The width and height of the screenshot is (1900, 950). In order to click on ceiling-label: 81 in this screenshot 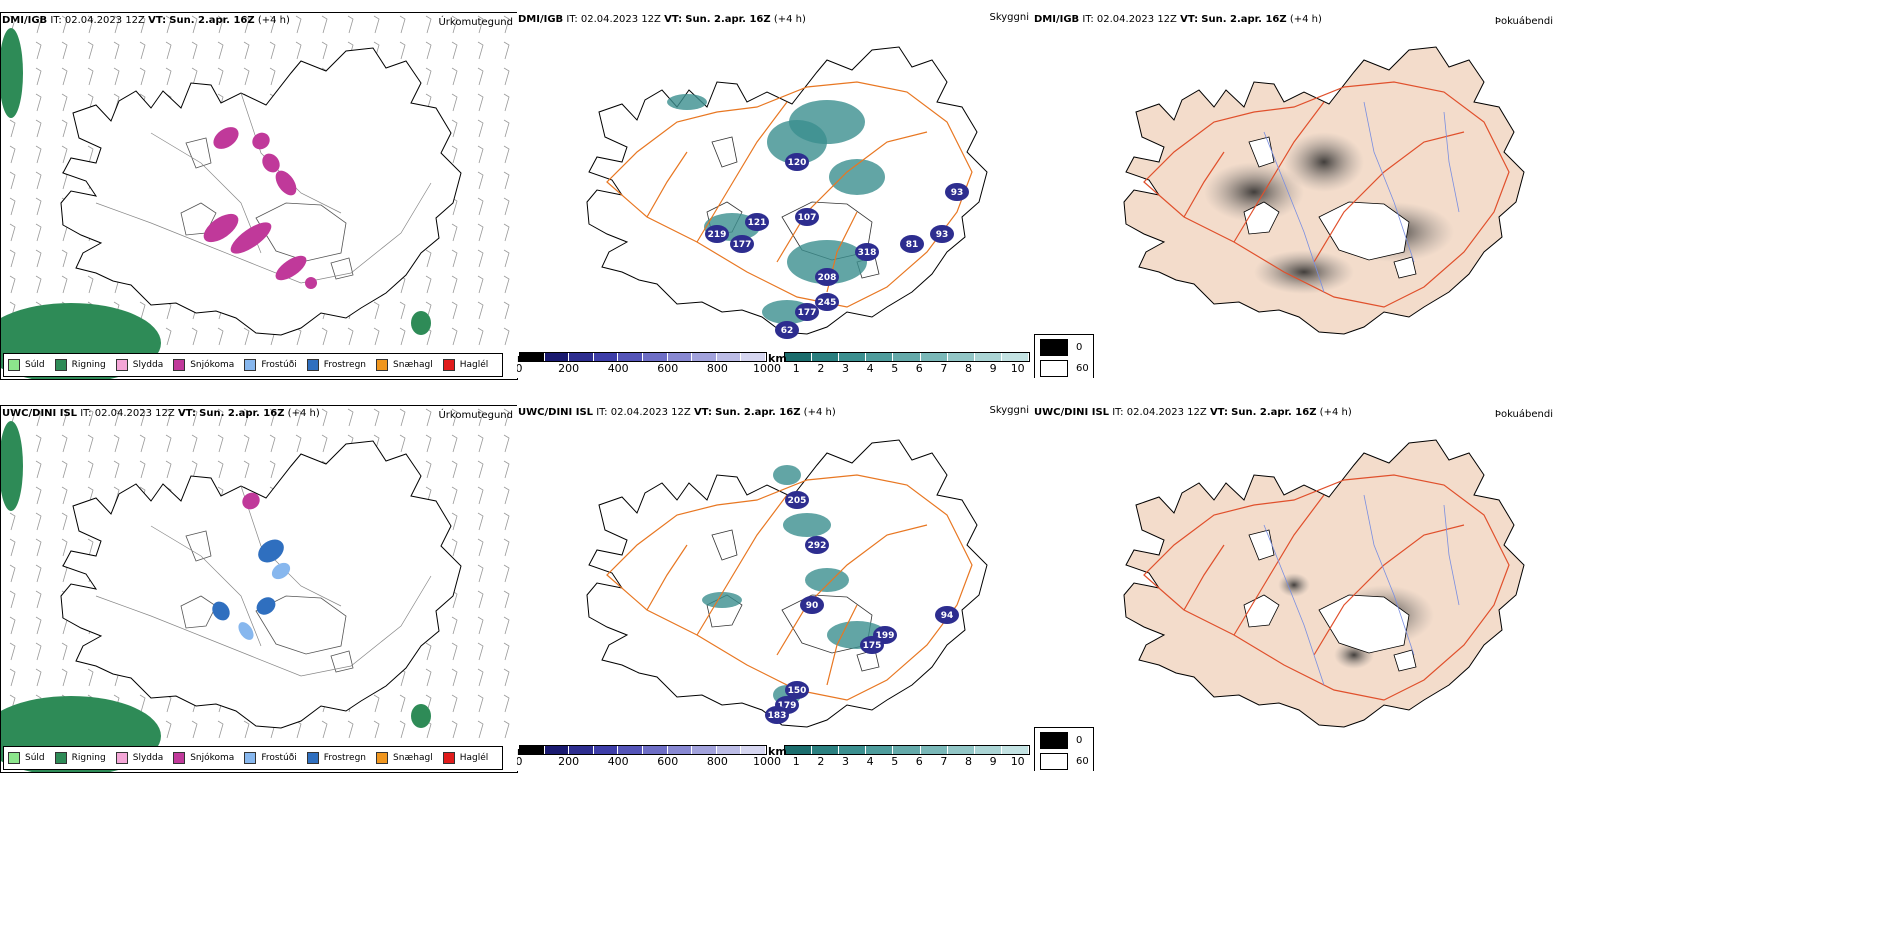, I will do `click(912, 245)`.